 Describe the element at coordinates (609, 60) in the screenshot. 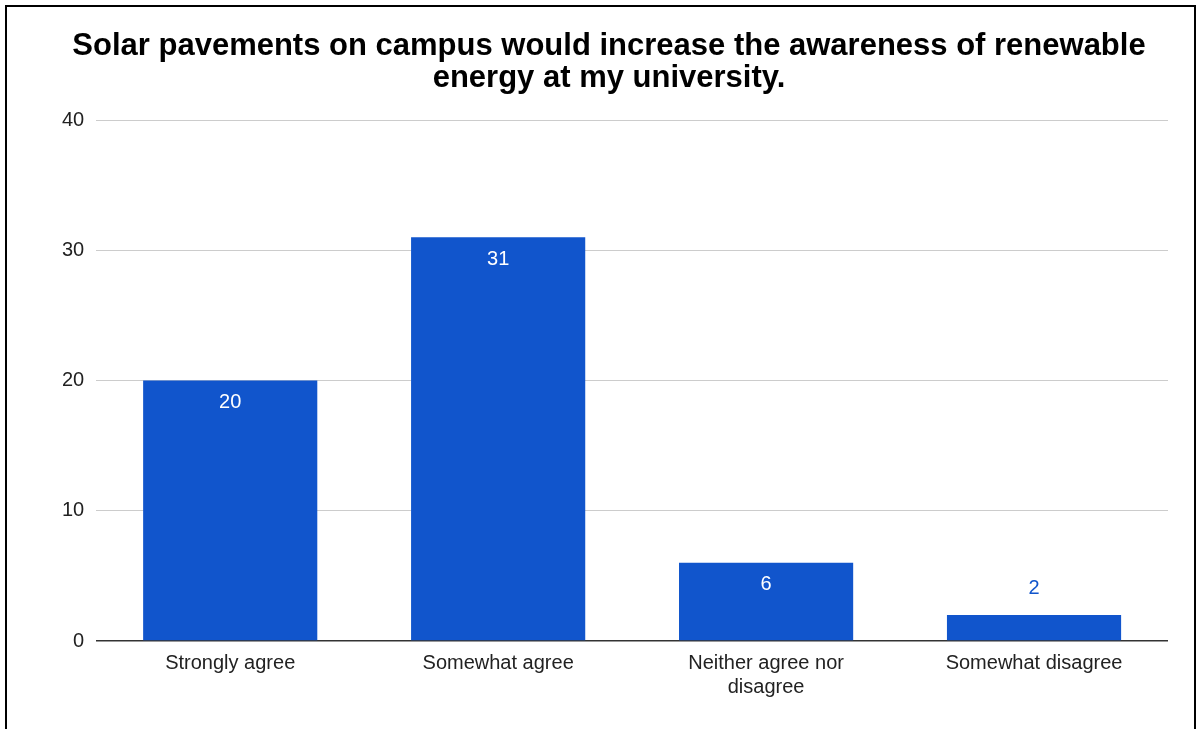

I see `chart-title: Solar pavements on campus would increase the awareness of renewable energy at my university.` at that location.